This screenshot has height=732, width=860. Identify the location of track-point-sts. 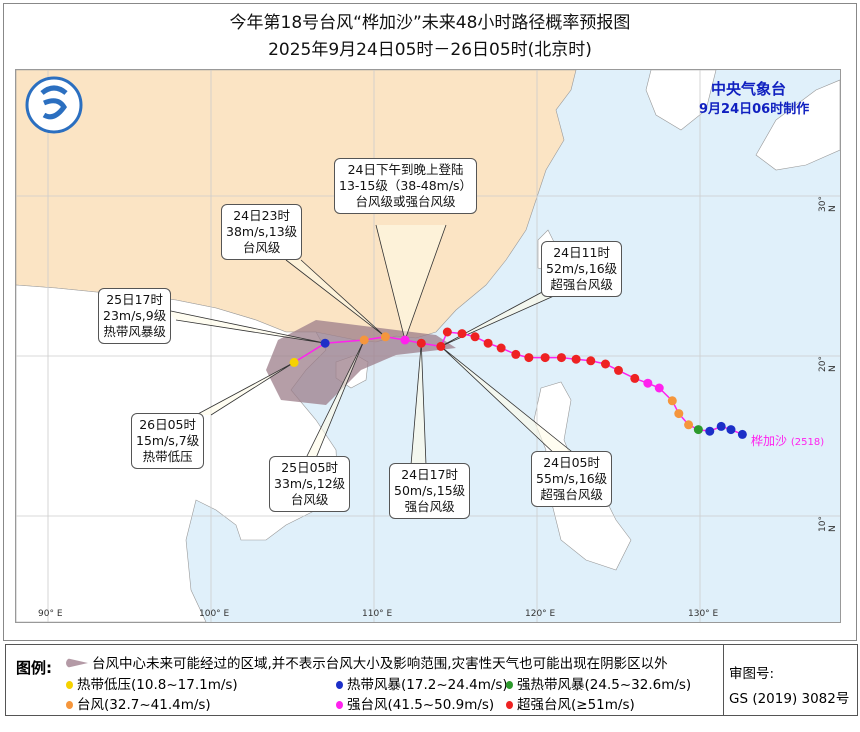
(698, 430).